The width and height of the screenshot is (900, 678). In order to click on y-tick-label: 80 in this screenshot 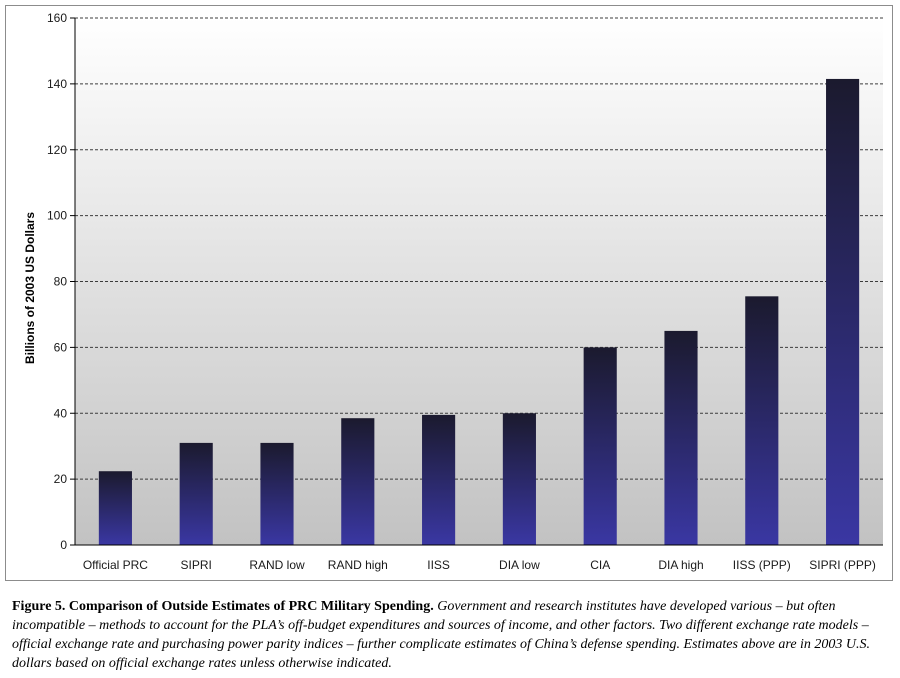, I will do `click(61, 282)`.